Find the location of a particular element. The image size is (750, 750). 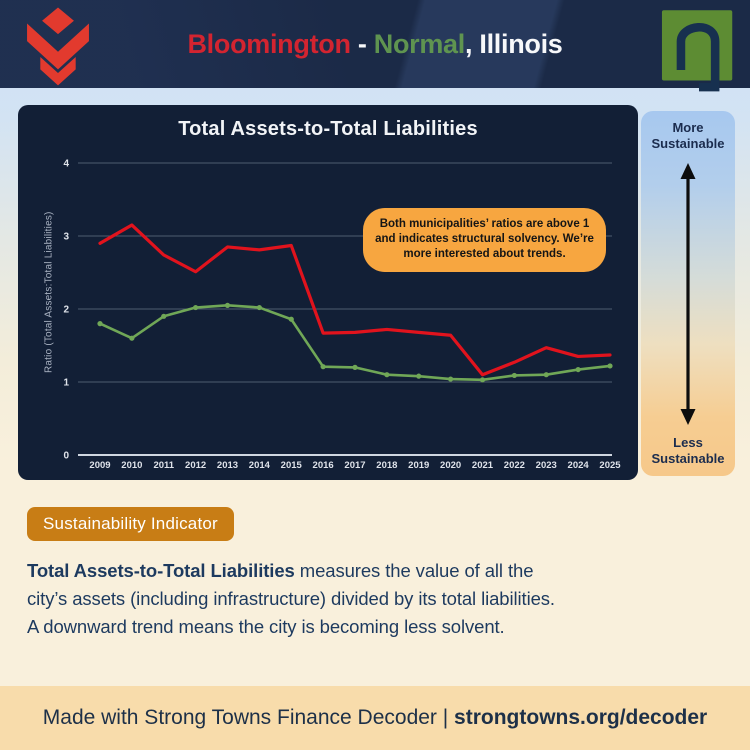

title-city-normal: Normal is located at coordinates (419, 43).